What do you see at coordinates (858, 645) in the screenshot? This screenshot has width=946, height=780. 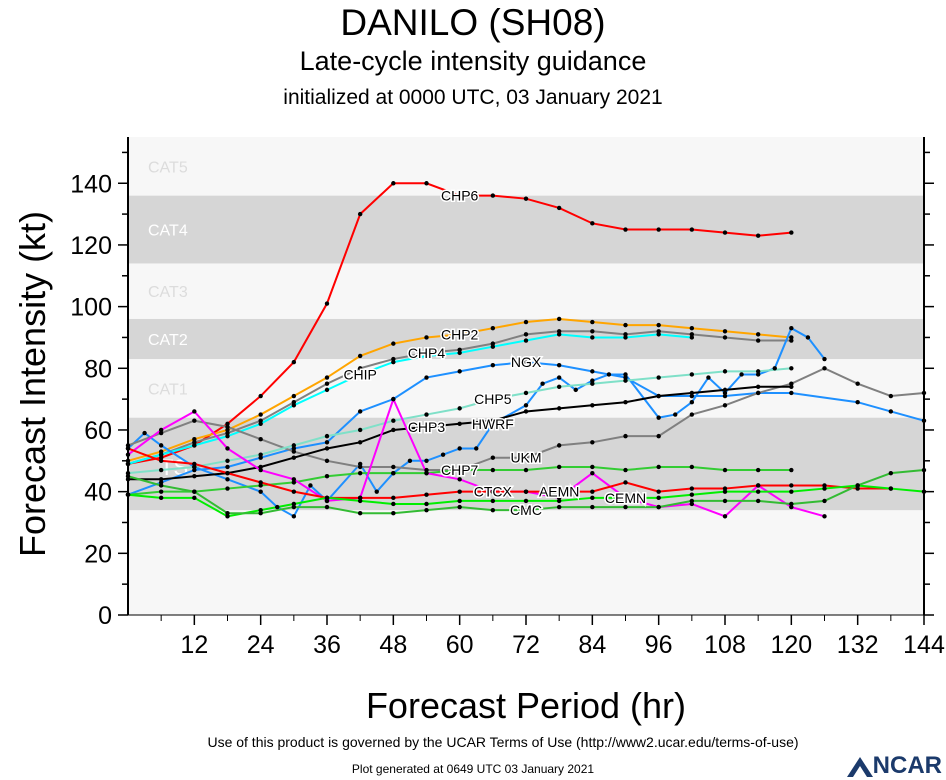 I see `x-tick-label: 132` at bounding box center [858, 645].